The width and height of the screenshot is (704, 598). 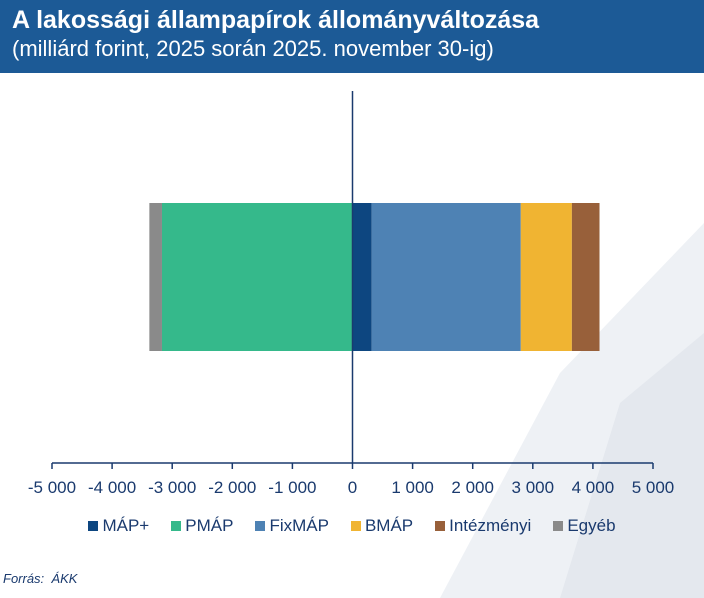 I want to click on chart-legend: MÁP+ PMÁP FixMÁP BMÁP Intézményi Egyéb, so click(x=352, y=526).